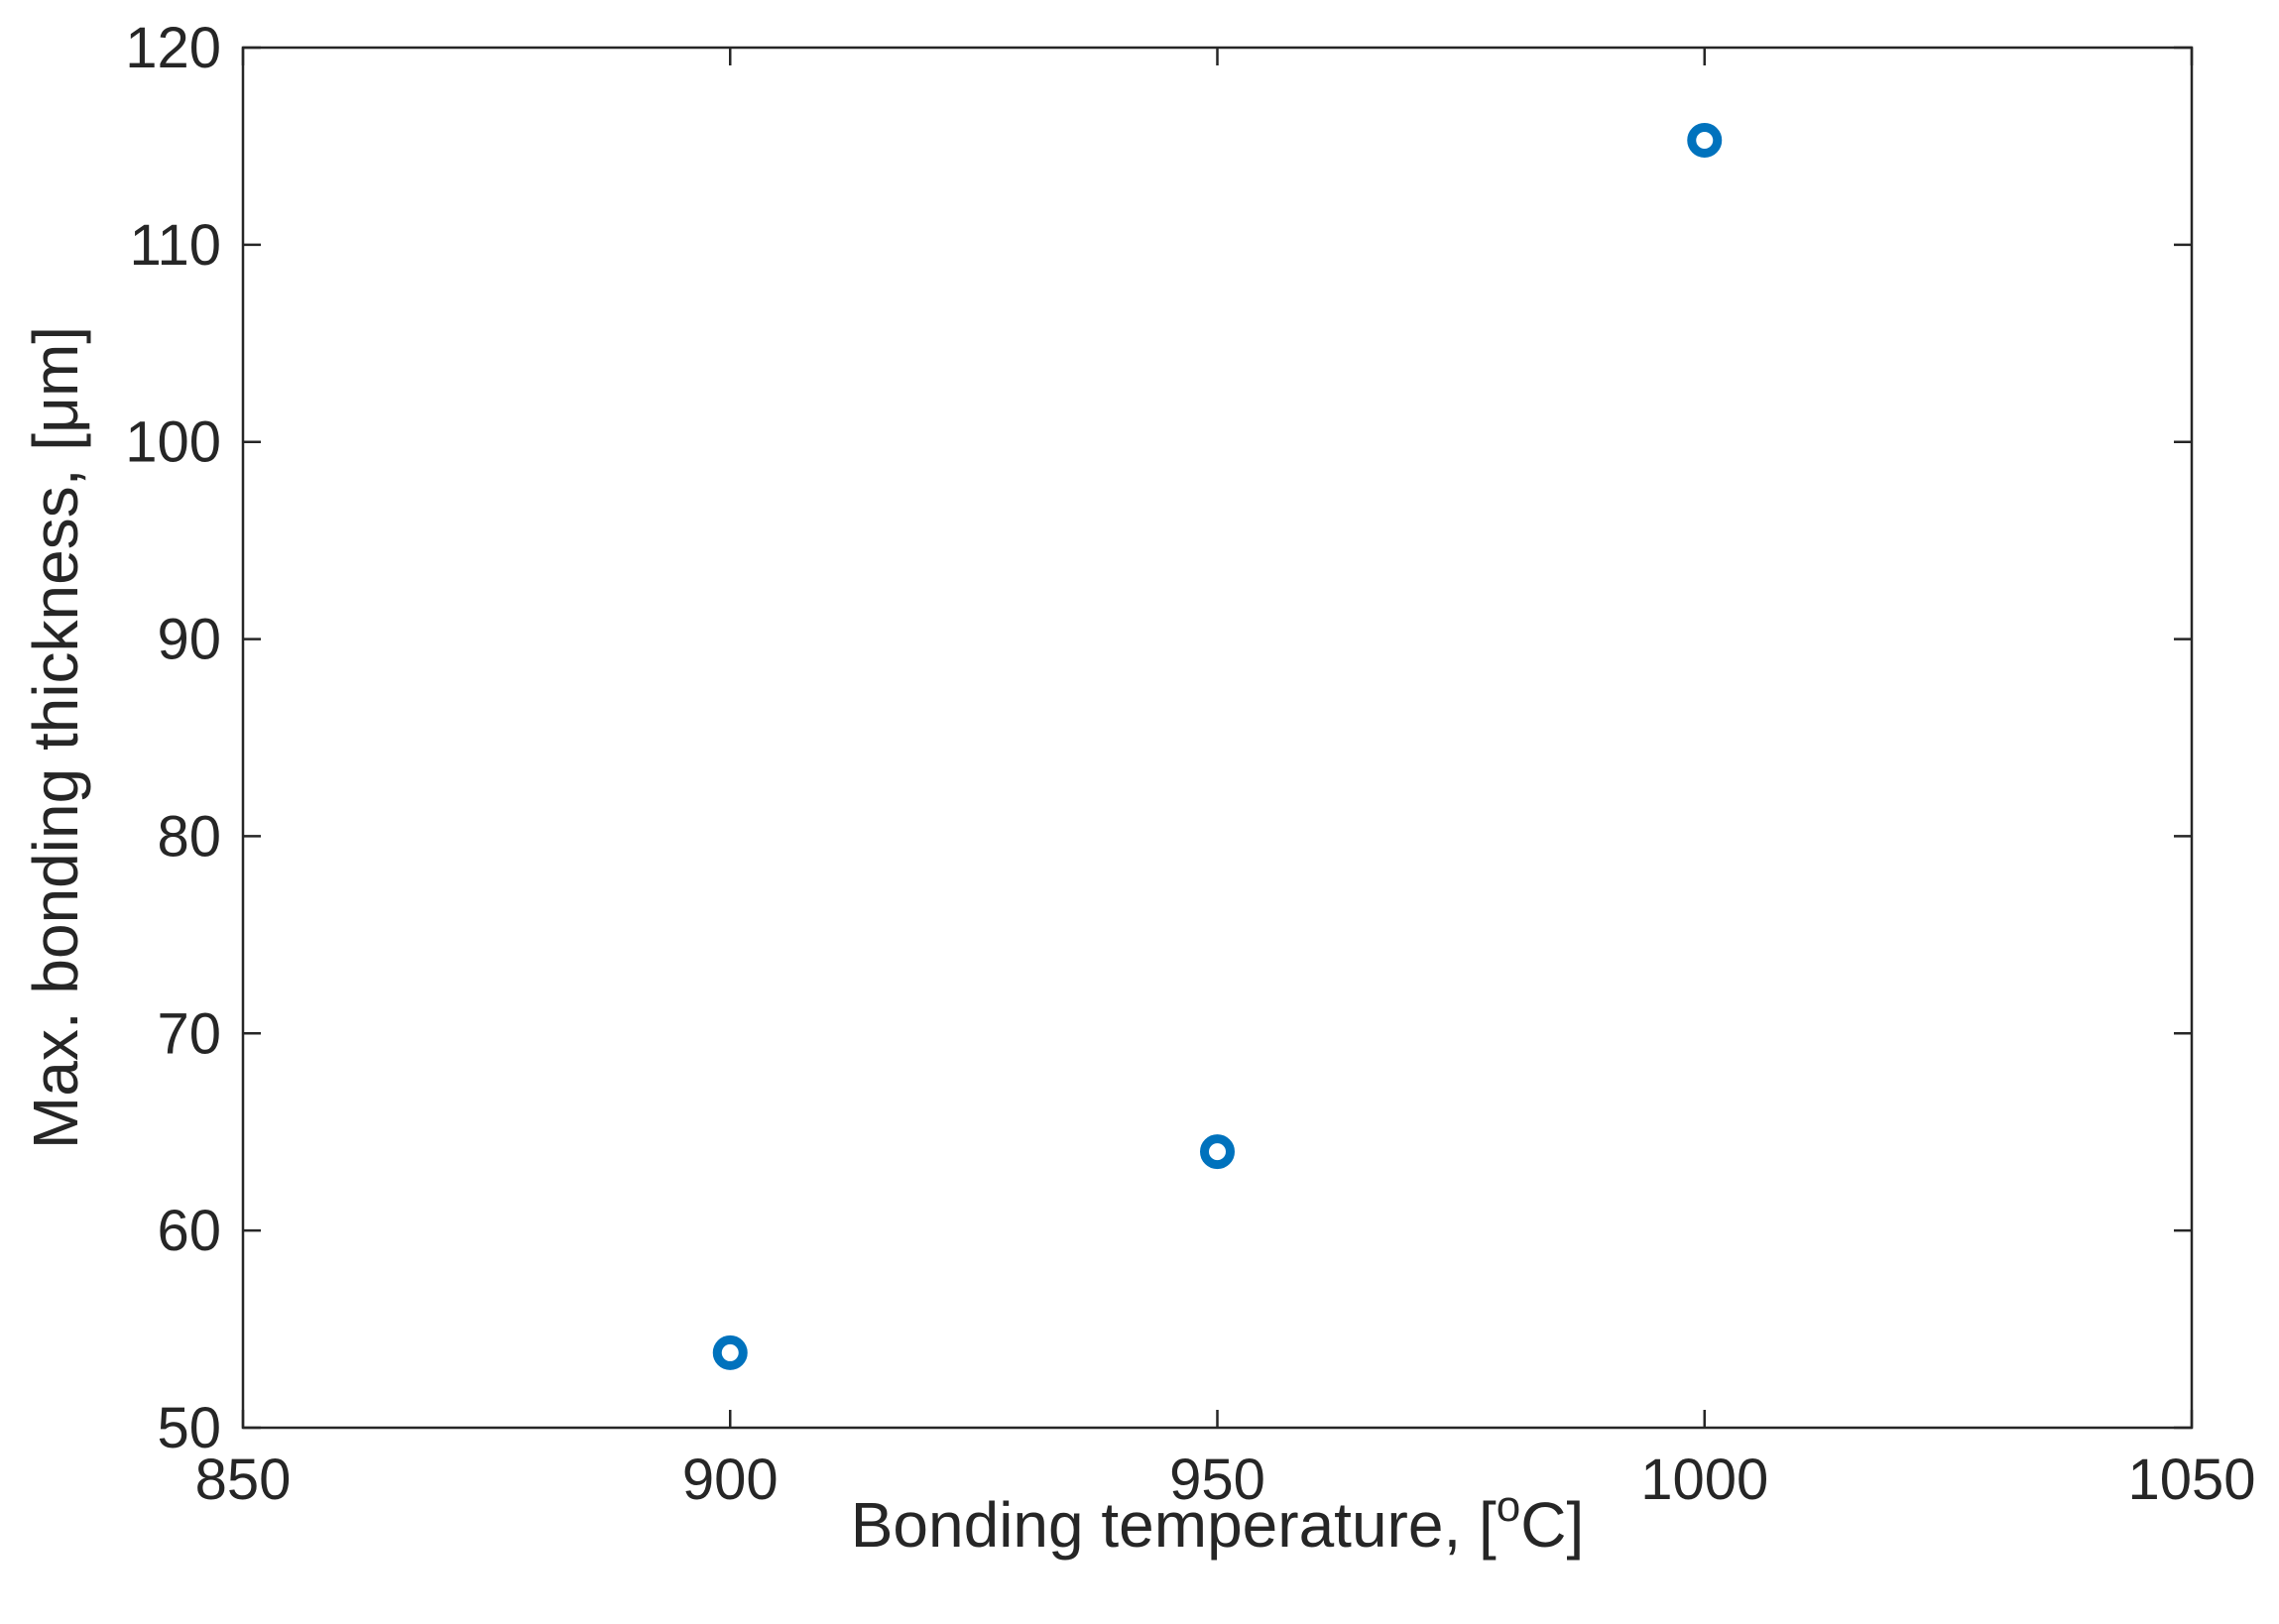 Image resolution: width=2279 pixels, height=1624 pixels. Describe the element at coordinates (189, 1231) in the screenshot. I see `y-tick-label: 60` at that location.